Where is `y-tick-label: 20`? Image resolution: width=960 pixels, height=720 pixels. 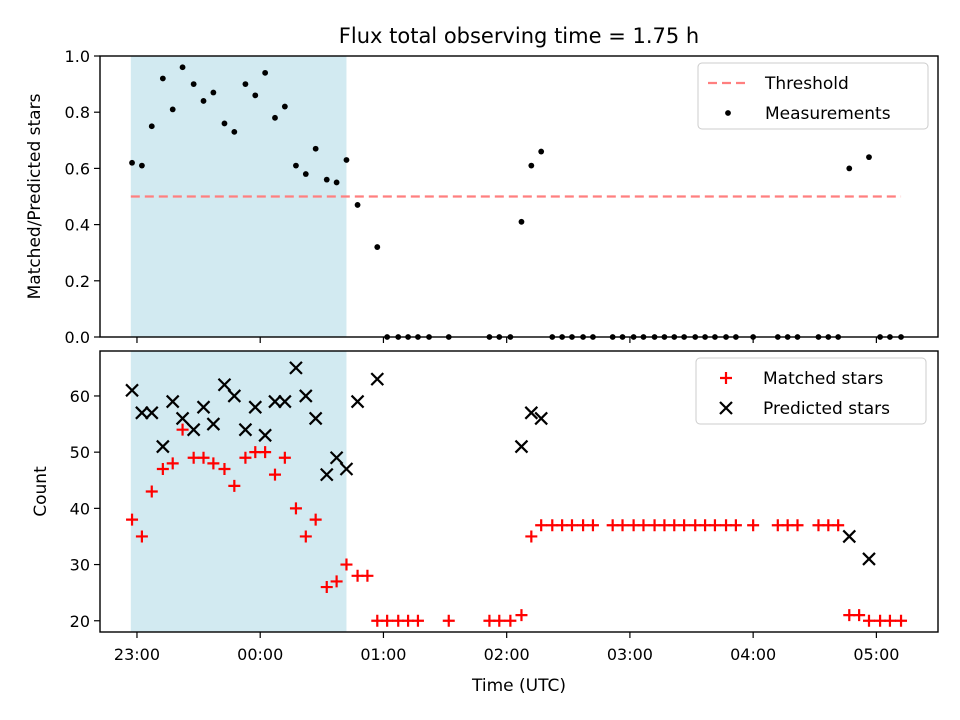 y-tick-label: 20 is located at coordinates (80, 621).